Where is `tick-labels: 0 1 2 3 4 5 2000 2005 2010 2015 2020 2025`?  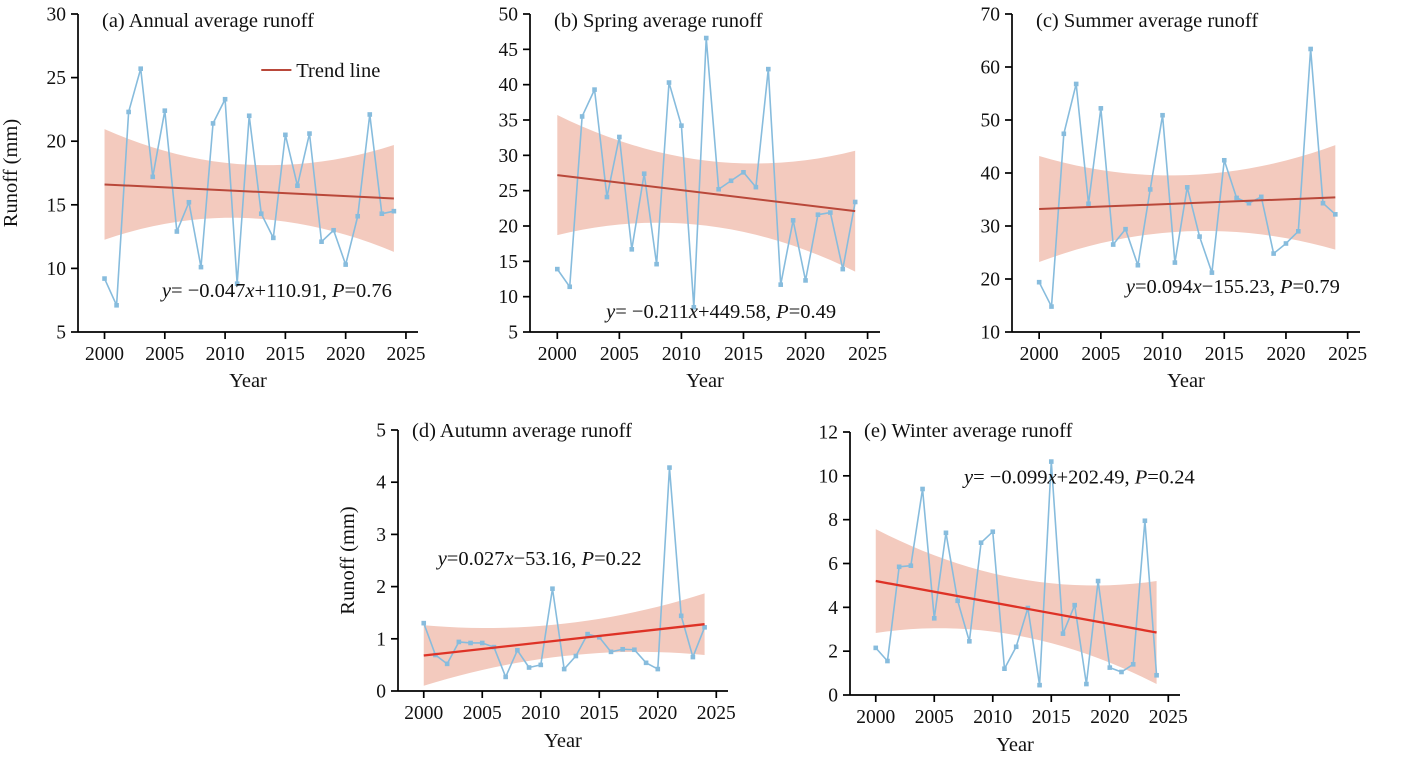 tick-labels: 0 1 2 3 4 5 2000 2005 2010 2015 2020 2025 is located at coordinates (556, 573).